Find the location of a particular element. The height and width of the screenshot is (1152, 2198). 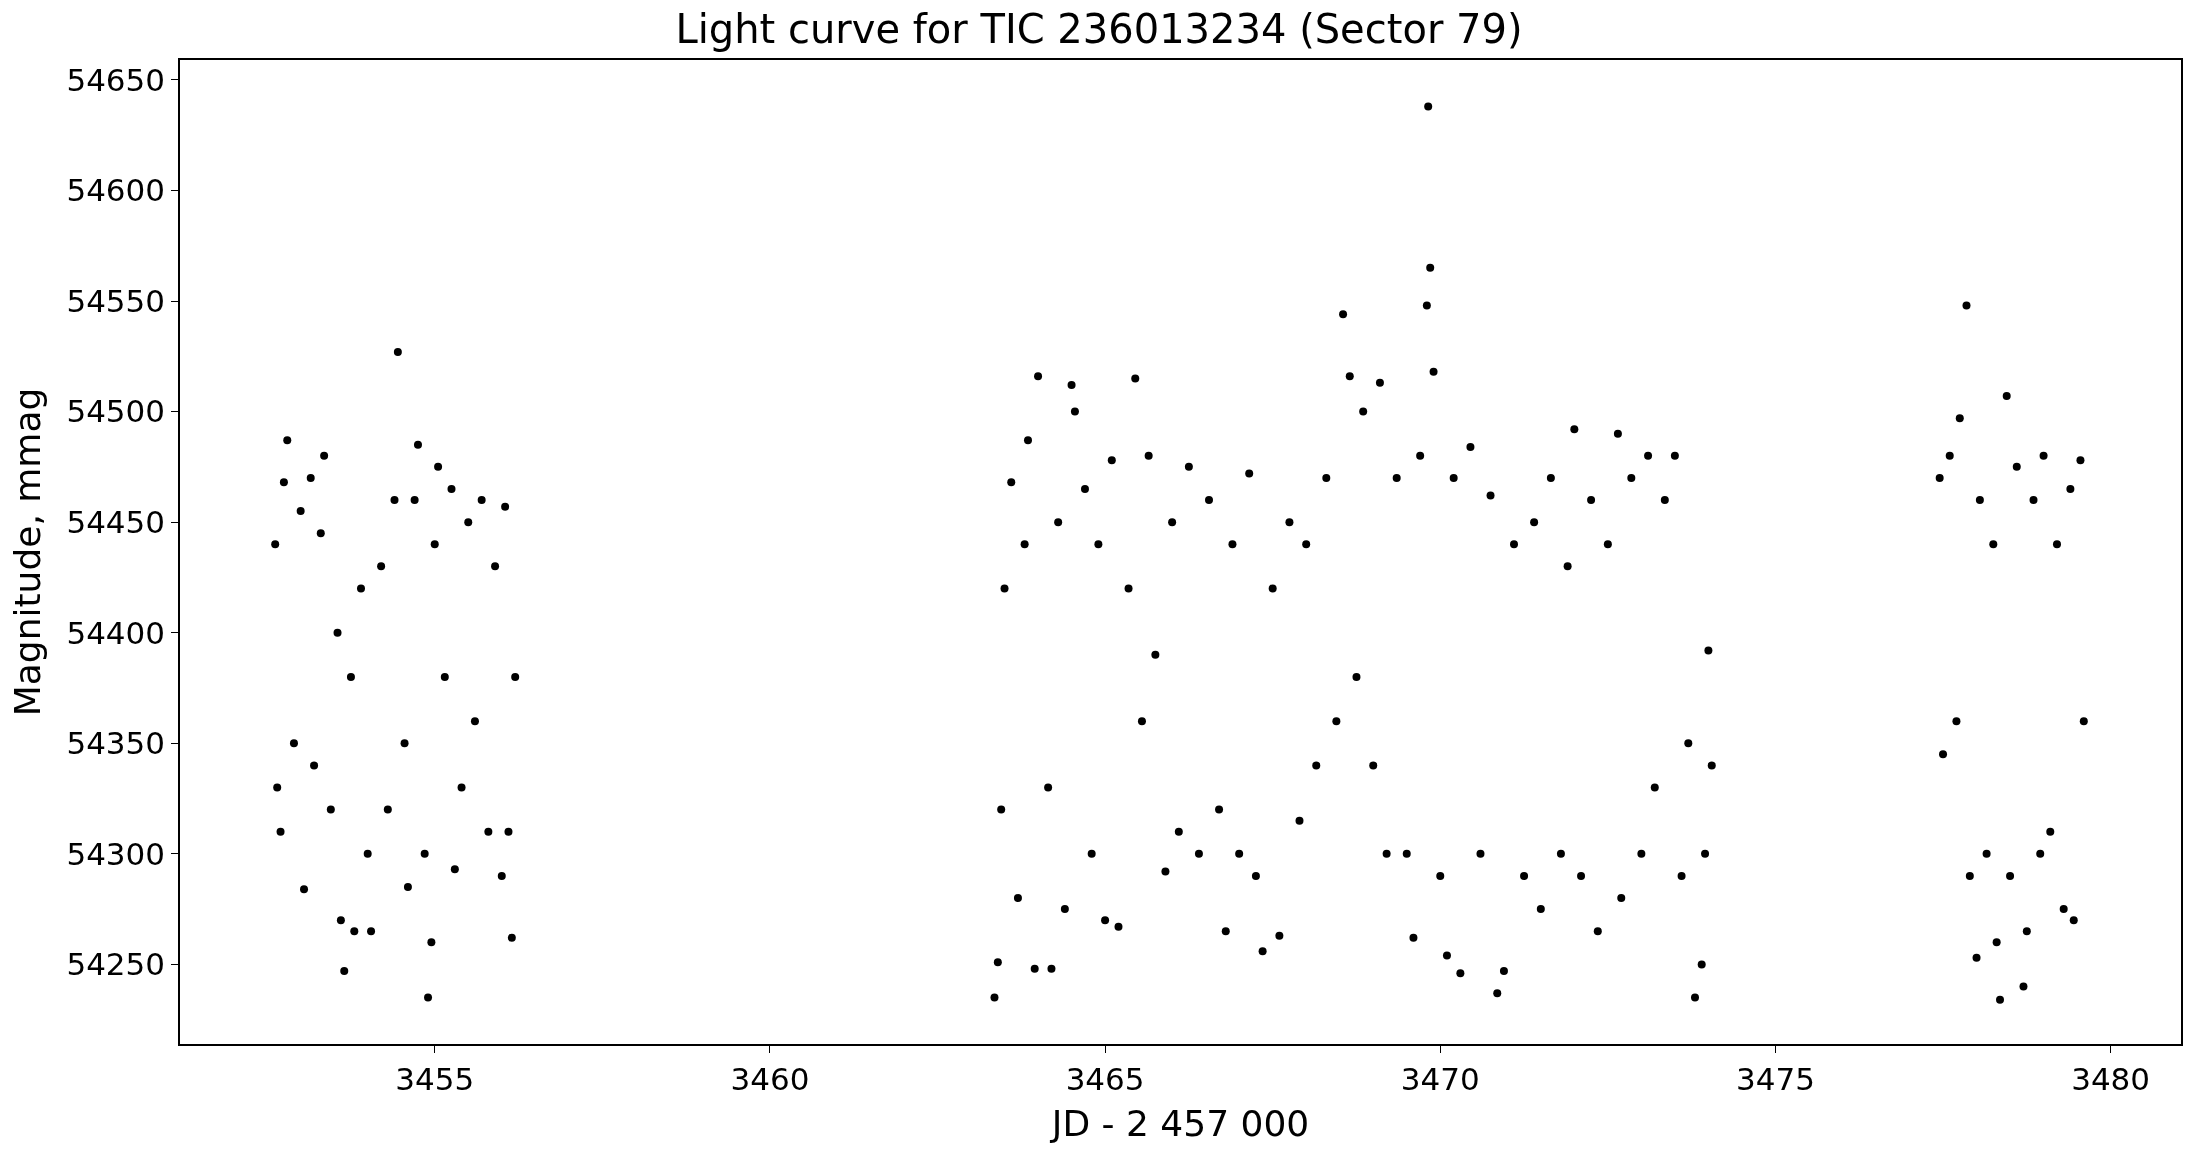

x-tick-label: 3455 is located at coordinates (435, 1078).